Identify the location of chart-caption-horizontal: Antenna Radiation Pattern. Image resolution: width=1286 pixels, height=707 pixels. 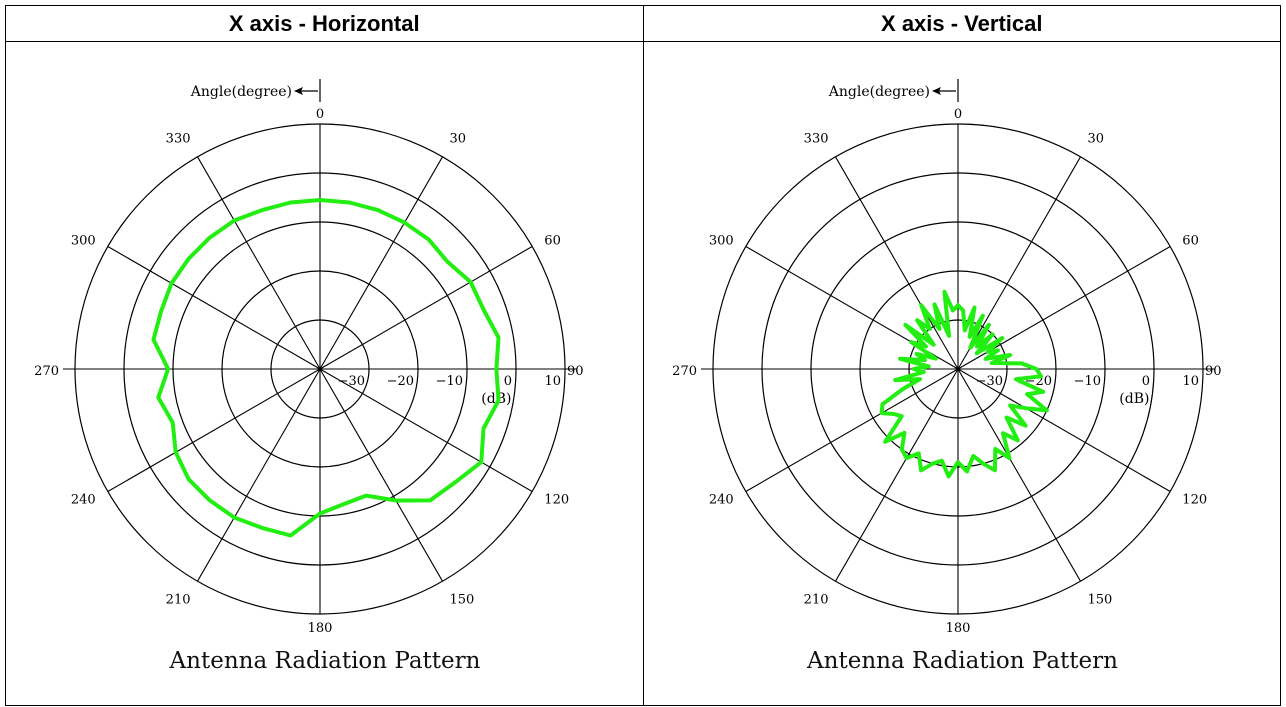
(325, 661).